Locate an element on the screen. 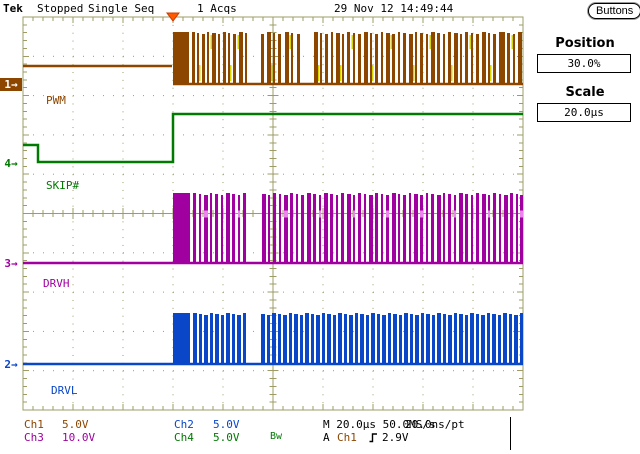 The image size is (640, 454). position-value-box: 30.0% is located at coordinates (584, 63).